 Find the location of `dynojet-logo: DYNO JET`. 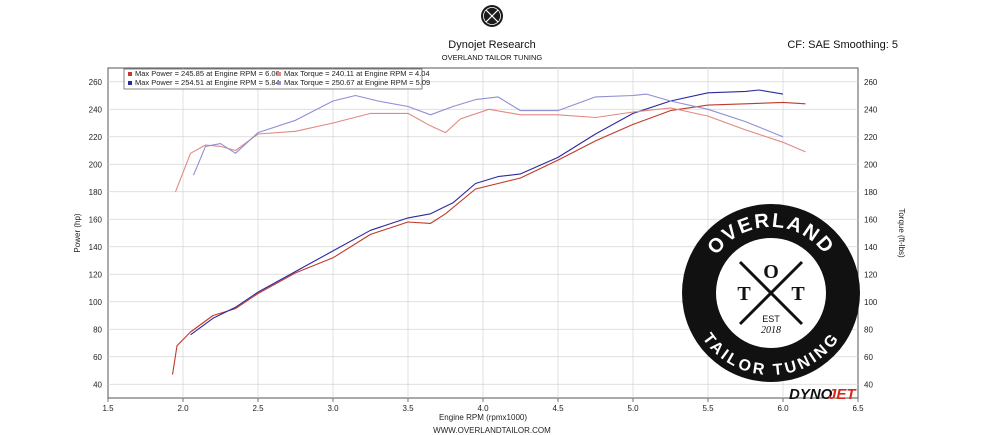

dynojet-logo: DYNO JET is located at coordinates (823, 394).